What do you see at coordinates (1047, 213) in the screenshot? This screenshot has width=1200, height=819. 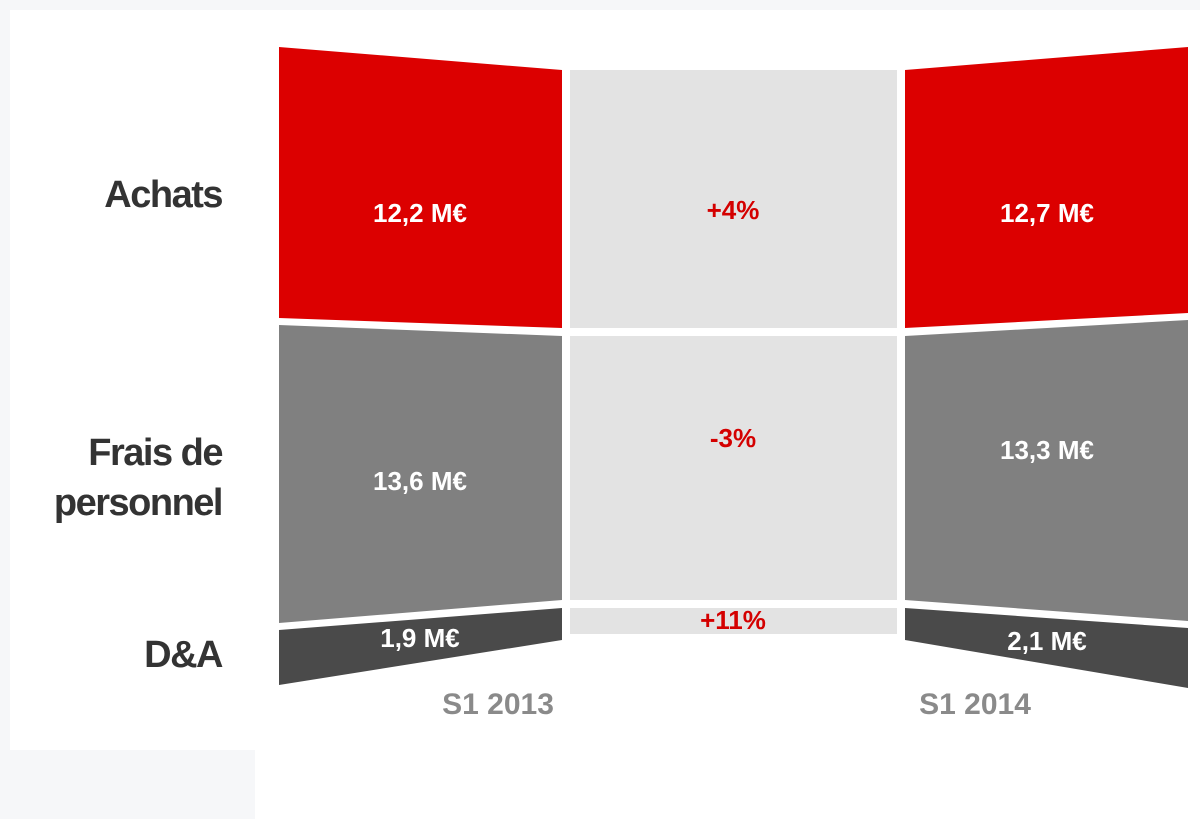 I see `value-2014: 12,7 M€` at bounding box center [1047, 213].